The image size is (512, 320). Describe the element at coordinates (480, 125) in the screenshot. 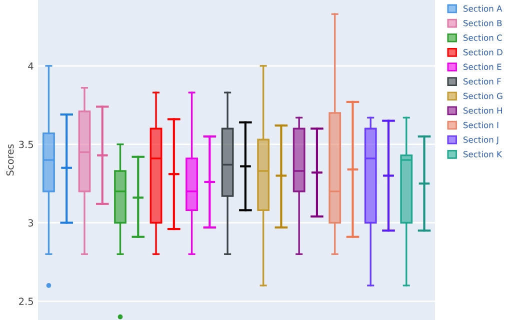

I see `legend-label: Section I` at that location.